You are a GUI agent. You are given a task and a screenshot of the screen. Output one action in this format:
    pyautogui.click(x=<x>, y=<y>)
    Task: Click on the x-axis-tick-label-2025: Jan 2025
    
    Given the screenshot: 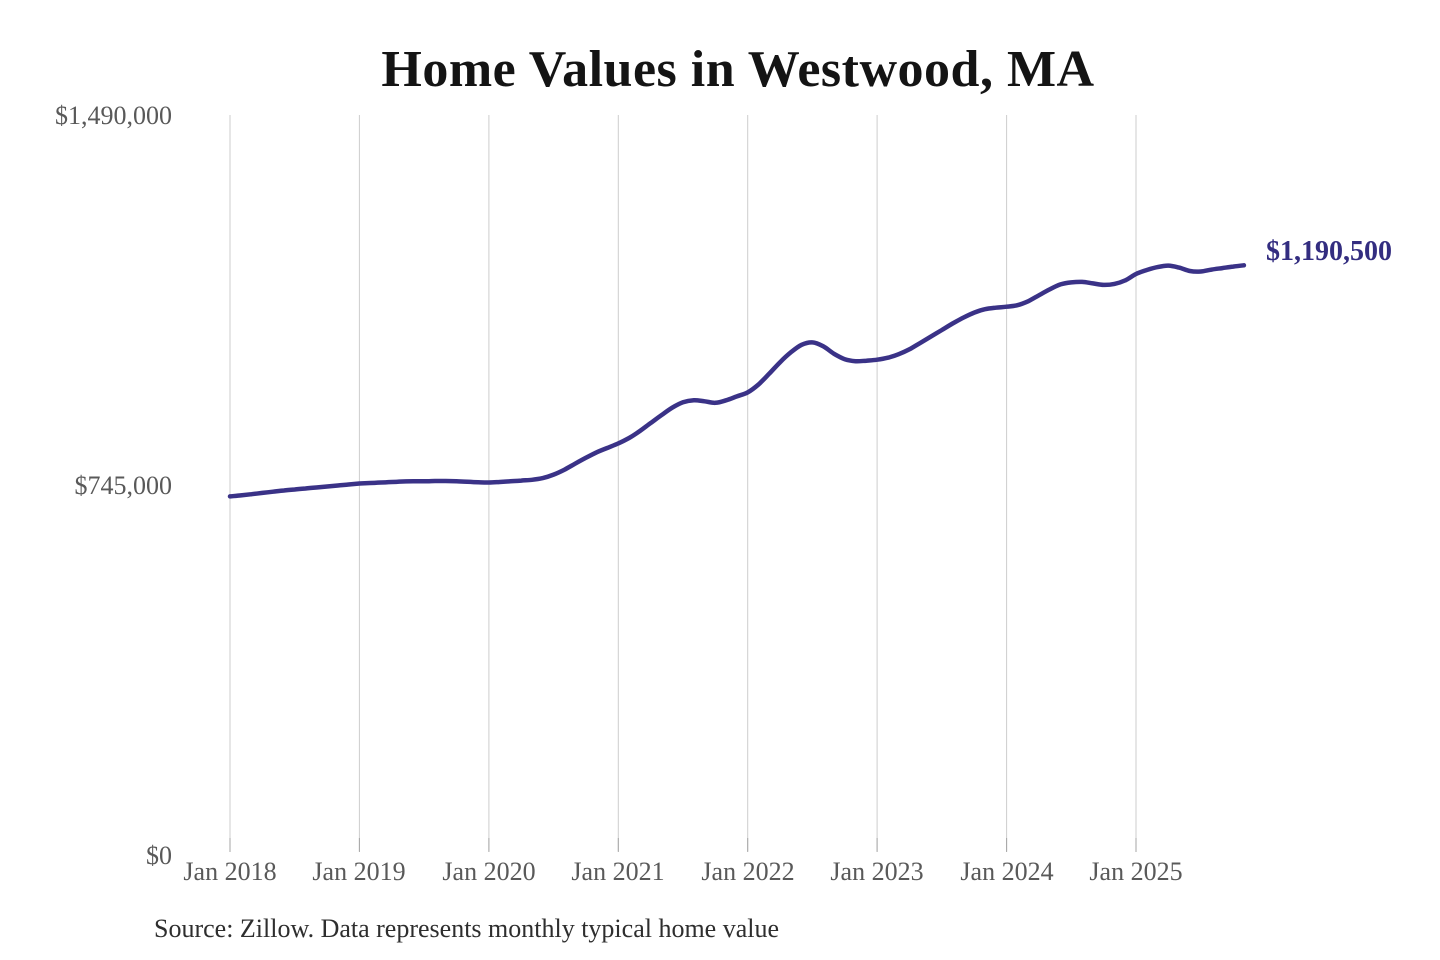 What is the action you would take?
    pyautogui.click(x=1136, y=871)
    